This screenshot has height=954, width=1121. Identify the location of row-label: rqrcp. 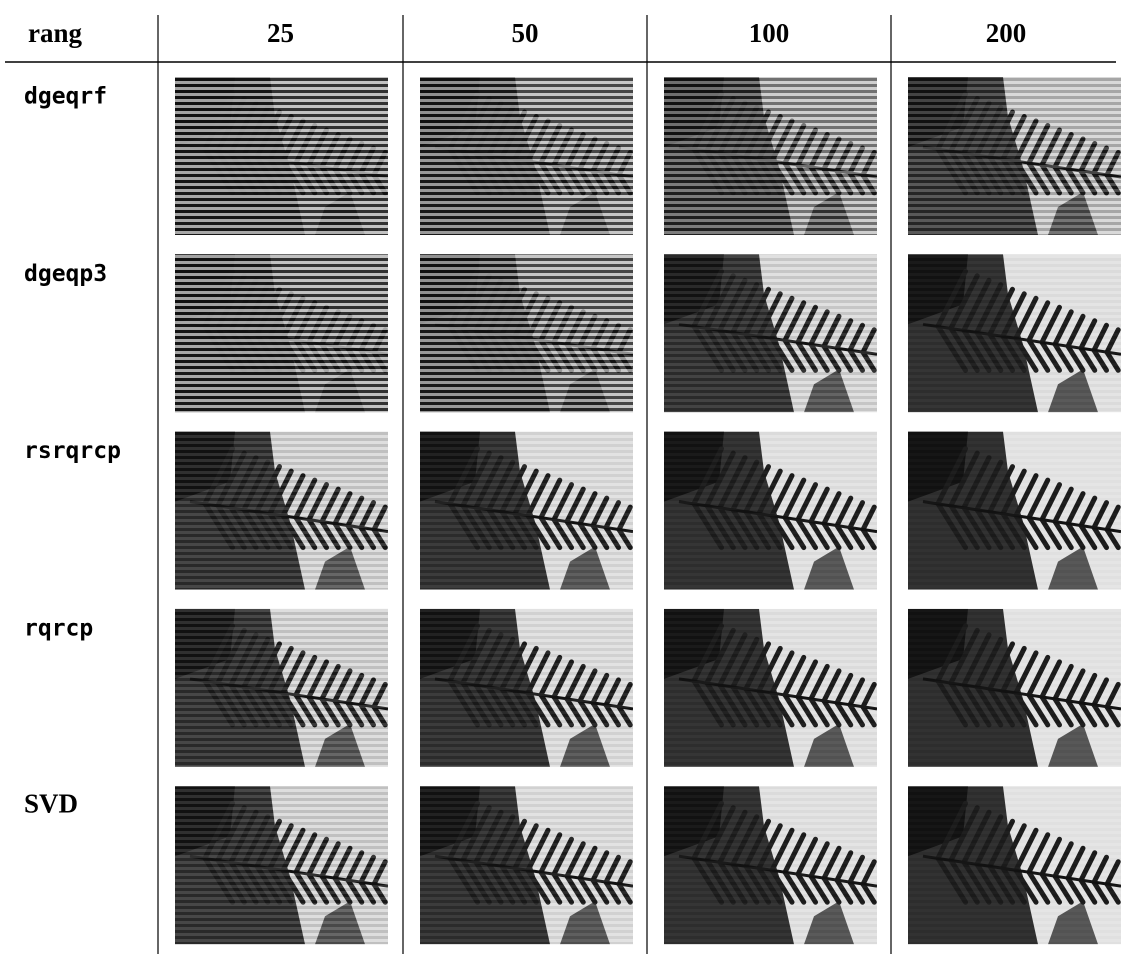
(58, 628).